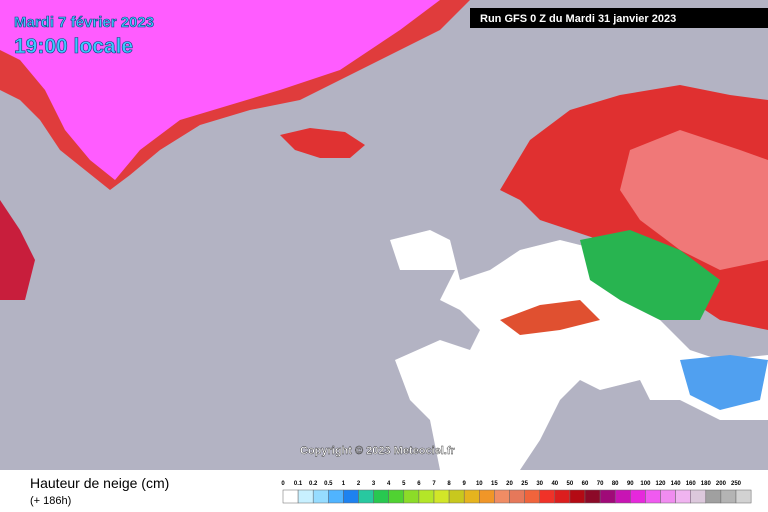 The width and height of the screenshot is (768, 512). I want to click on legend-title: Hauteur de neige (cm), so click(99, 483).